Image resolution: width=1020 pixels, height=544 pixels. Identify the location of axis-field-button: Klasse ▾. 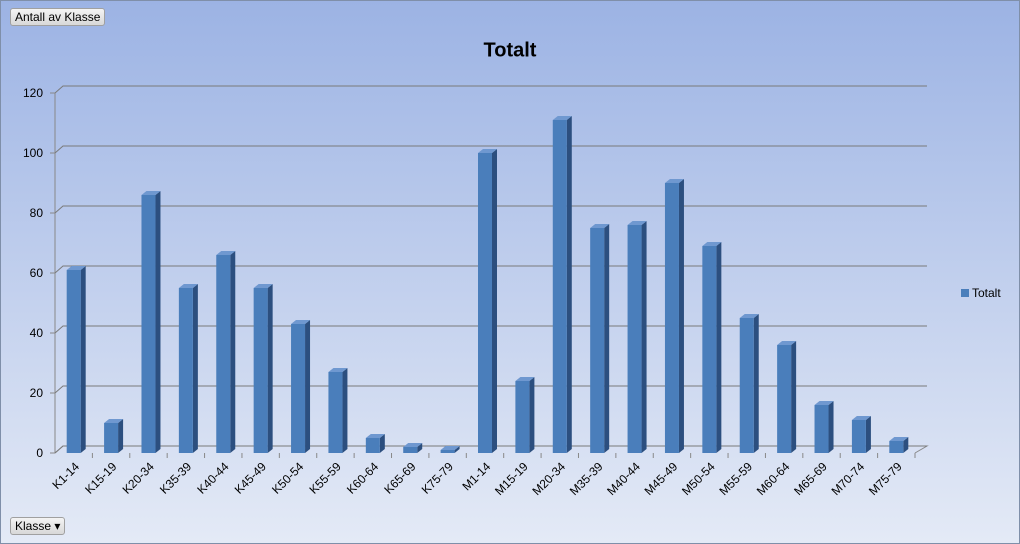
(38, 526).